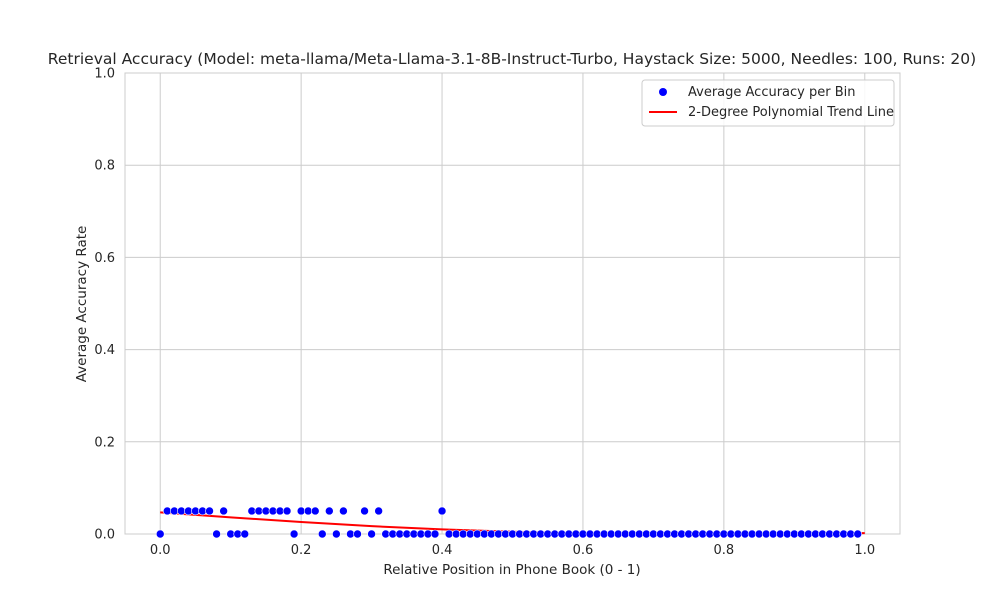 Image resolution: width=1000 pixels, height=600 pixels. I want to click on y-tick-label: 0.2, so click(104, 442).